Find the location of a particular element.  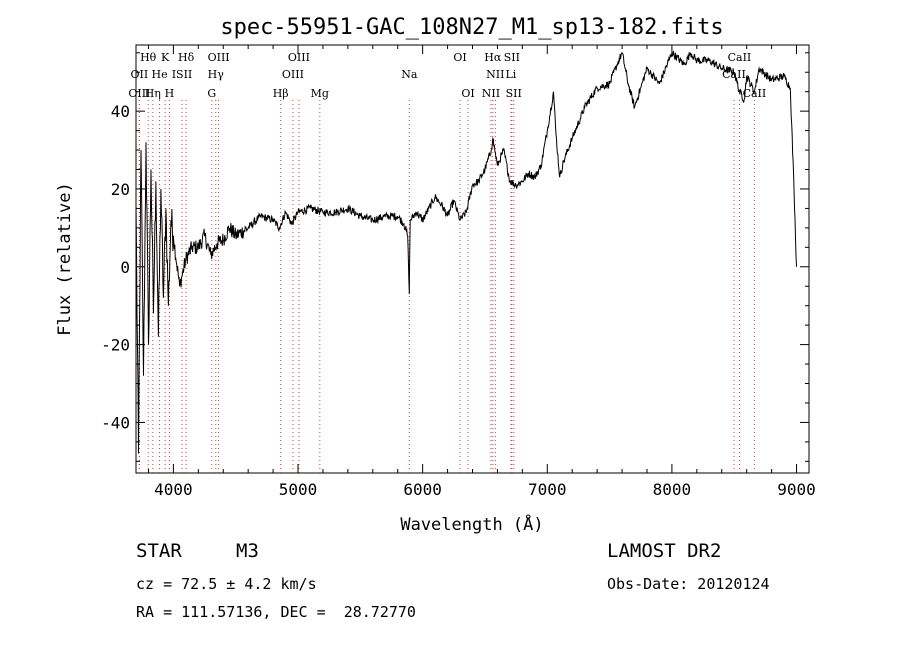

chart-title: spec-55951-GAC_108N27_M1_sp13-182.fits is located at coordinates (471, 27).